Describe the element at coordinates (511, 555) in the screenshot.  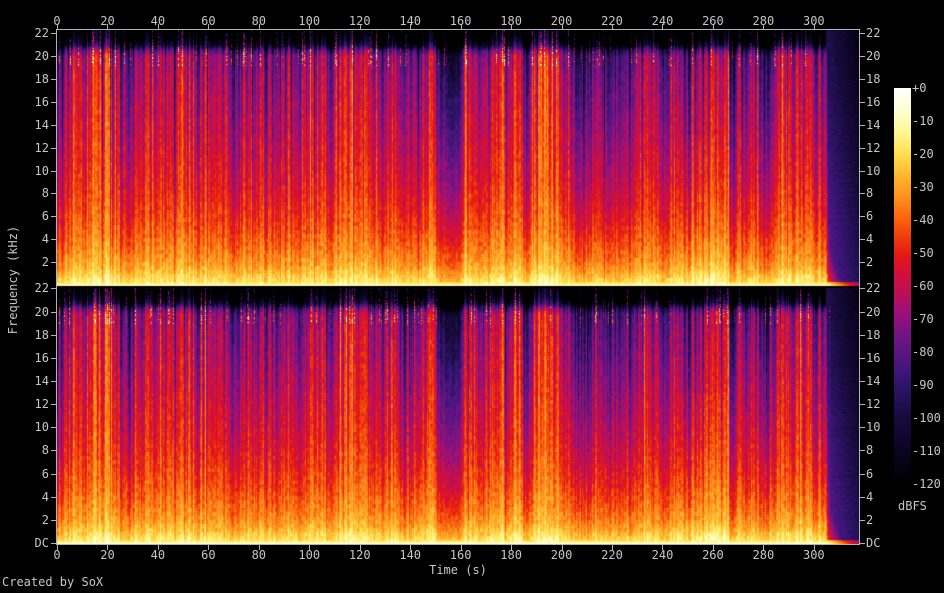
I see `time-tick-label: 180` at that location.